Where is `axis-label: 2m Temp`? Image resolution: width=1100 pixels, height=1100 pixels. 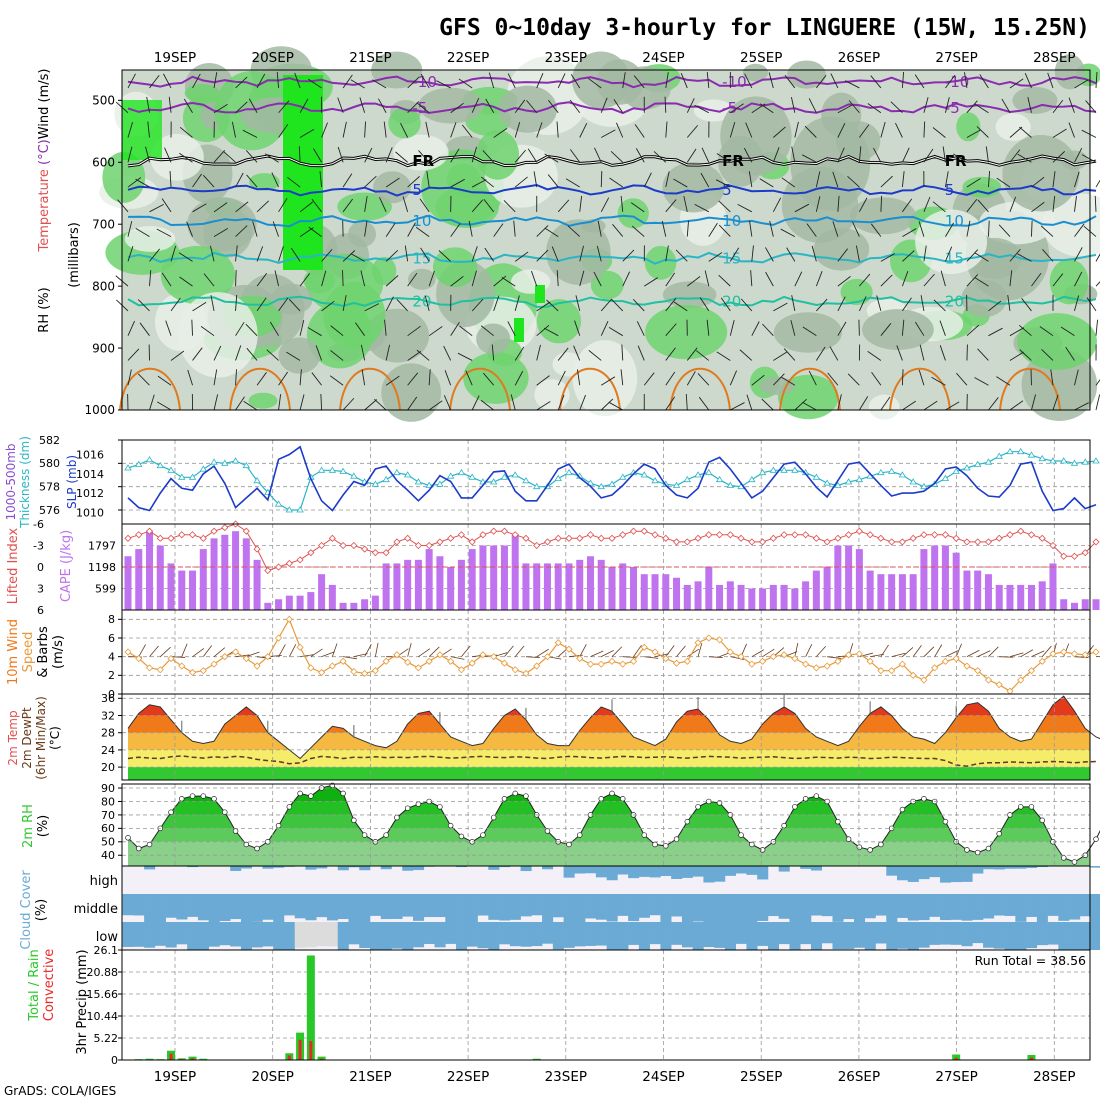
axis-label: 2m Temp is located at coordinates (13, 737).